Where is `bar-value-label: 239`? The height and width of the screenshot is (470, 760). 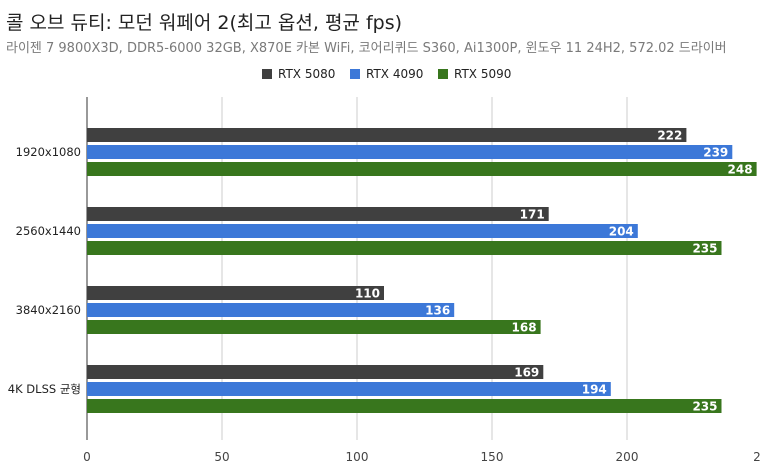 bar-value-label: 239 is located at coordinates (715, 153).